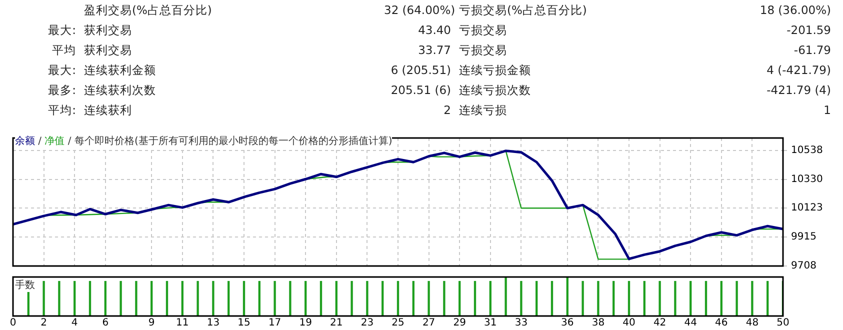 Image resolution: width=843 pixels, height=330 pixels. Describe the element at coordinates (629, 323) in the screenshot. I see `x-tick-label: 40` at that location.